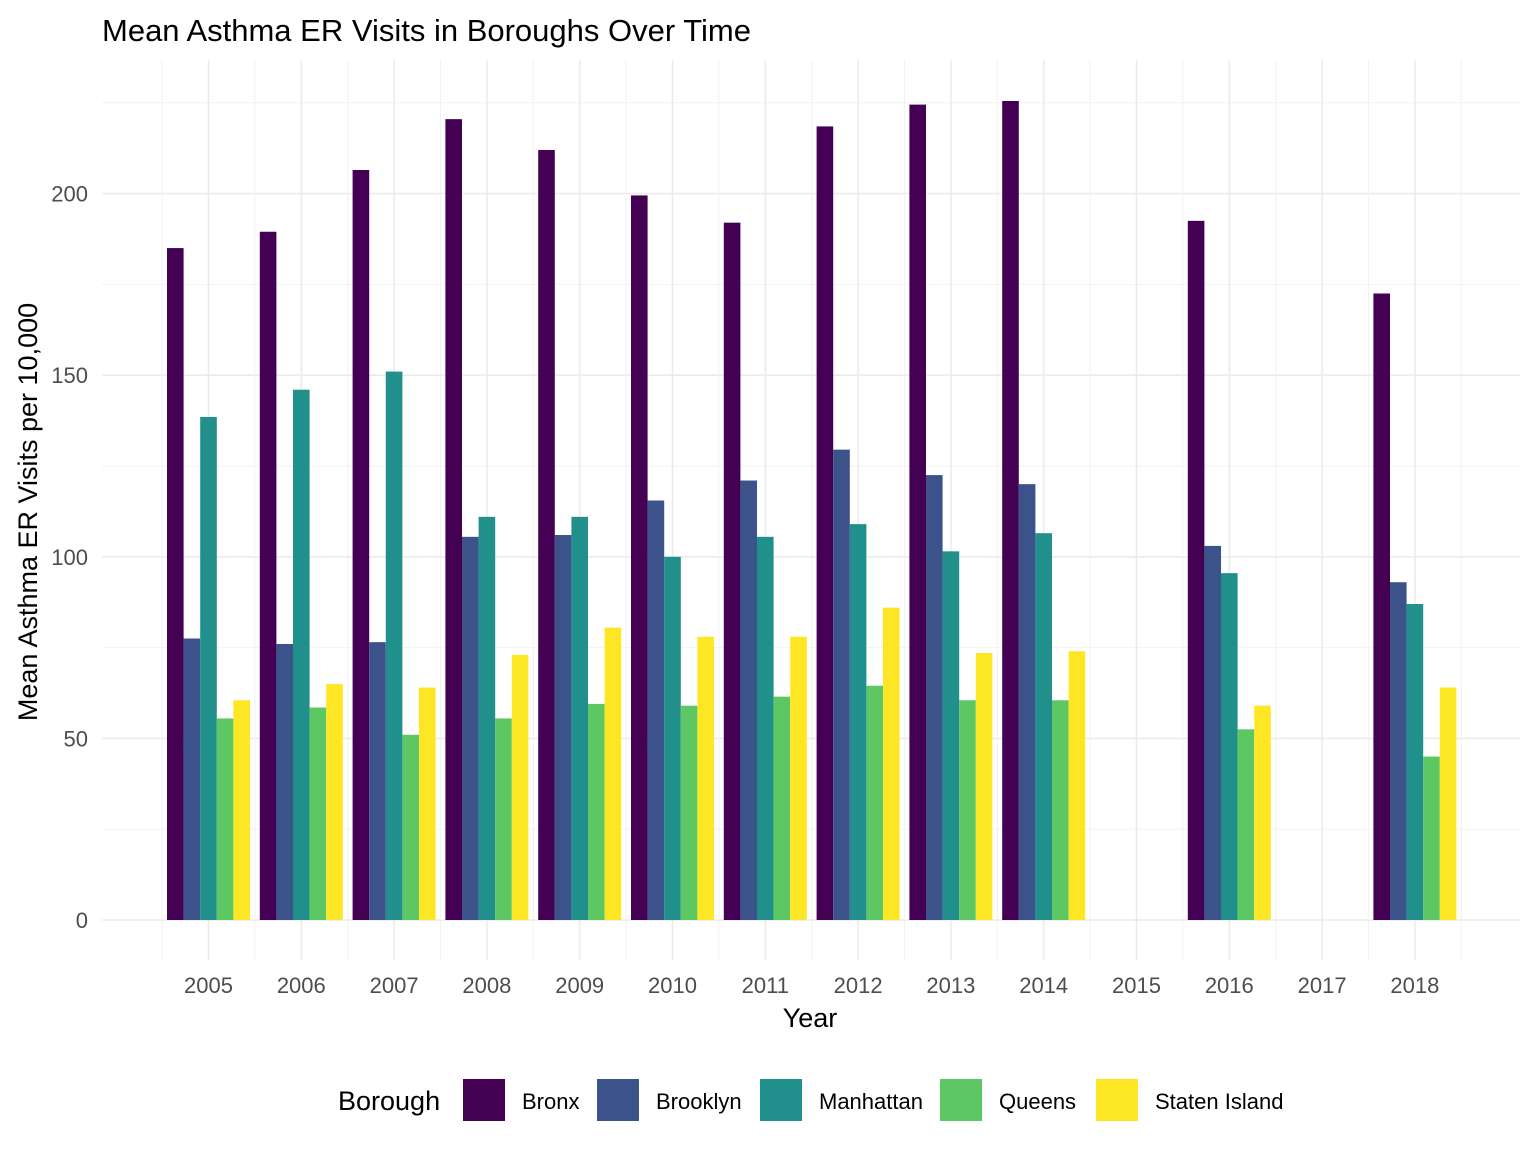 Image resolution: width=1536 pixels, height=1152 pixels. I want to click on bar-manhattan-2018, so click(1415, 762).